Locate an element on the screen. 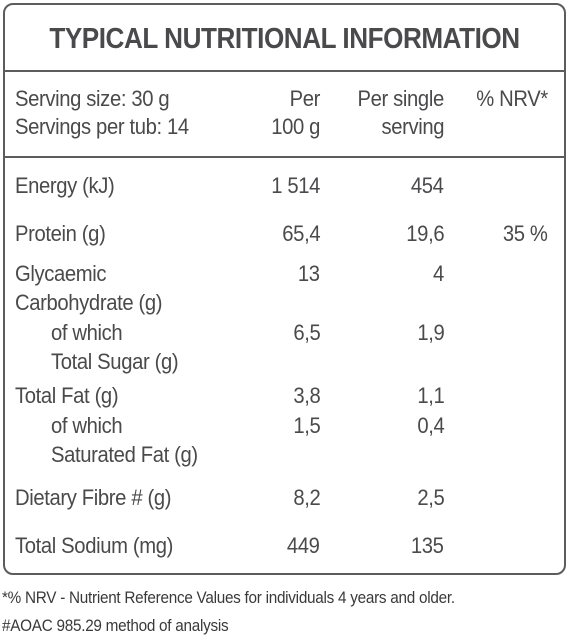  col-serving-header-1: Per single is located at coordinates (401, 98).